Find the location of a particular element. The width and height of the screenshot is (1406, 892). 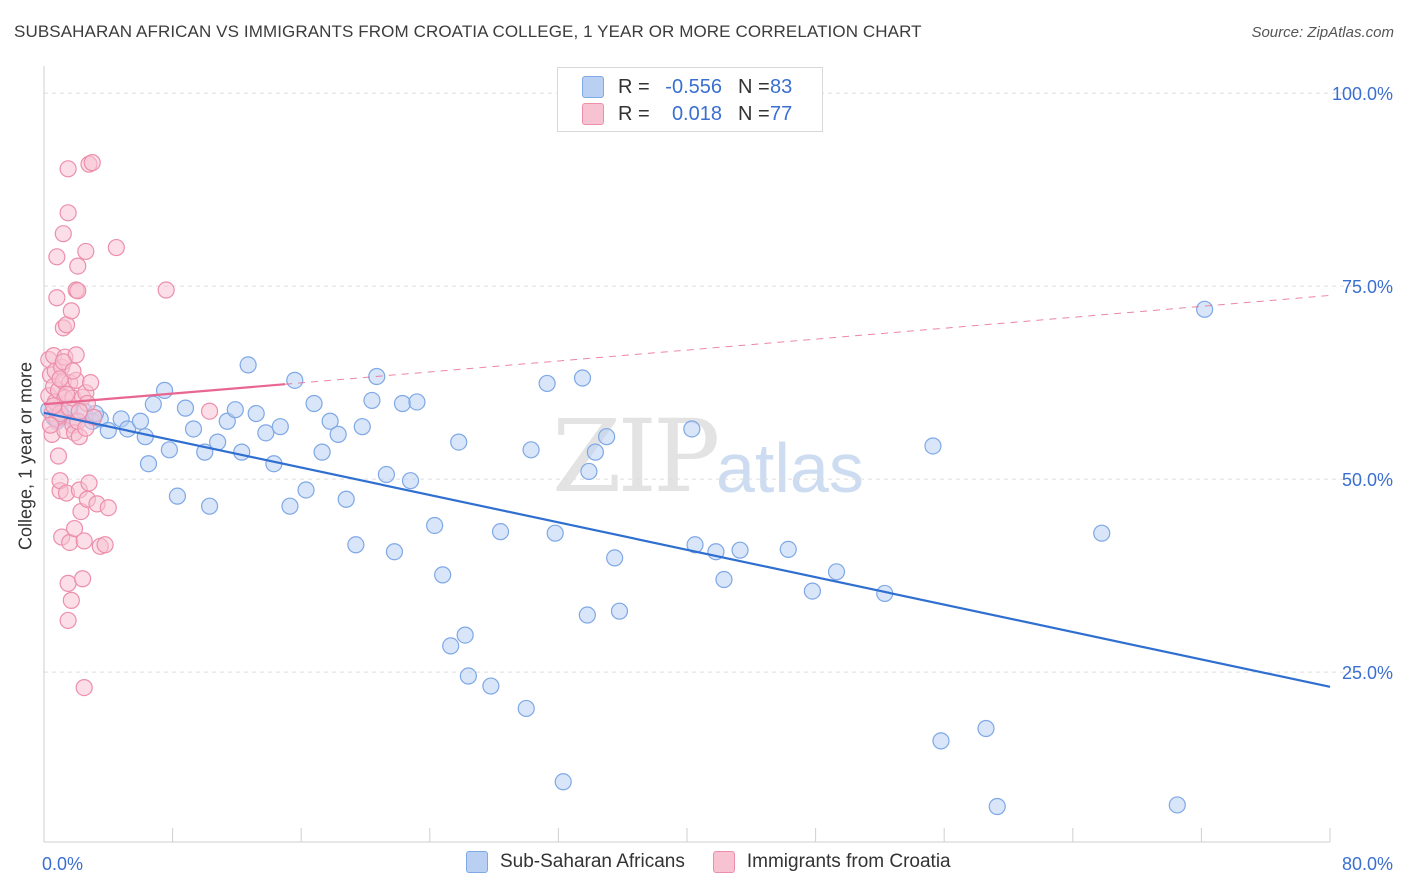

legend-label: Sub-Saharan Africans is located at coordinates (592, 861).